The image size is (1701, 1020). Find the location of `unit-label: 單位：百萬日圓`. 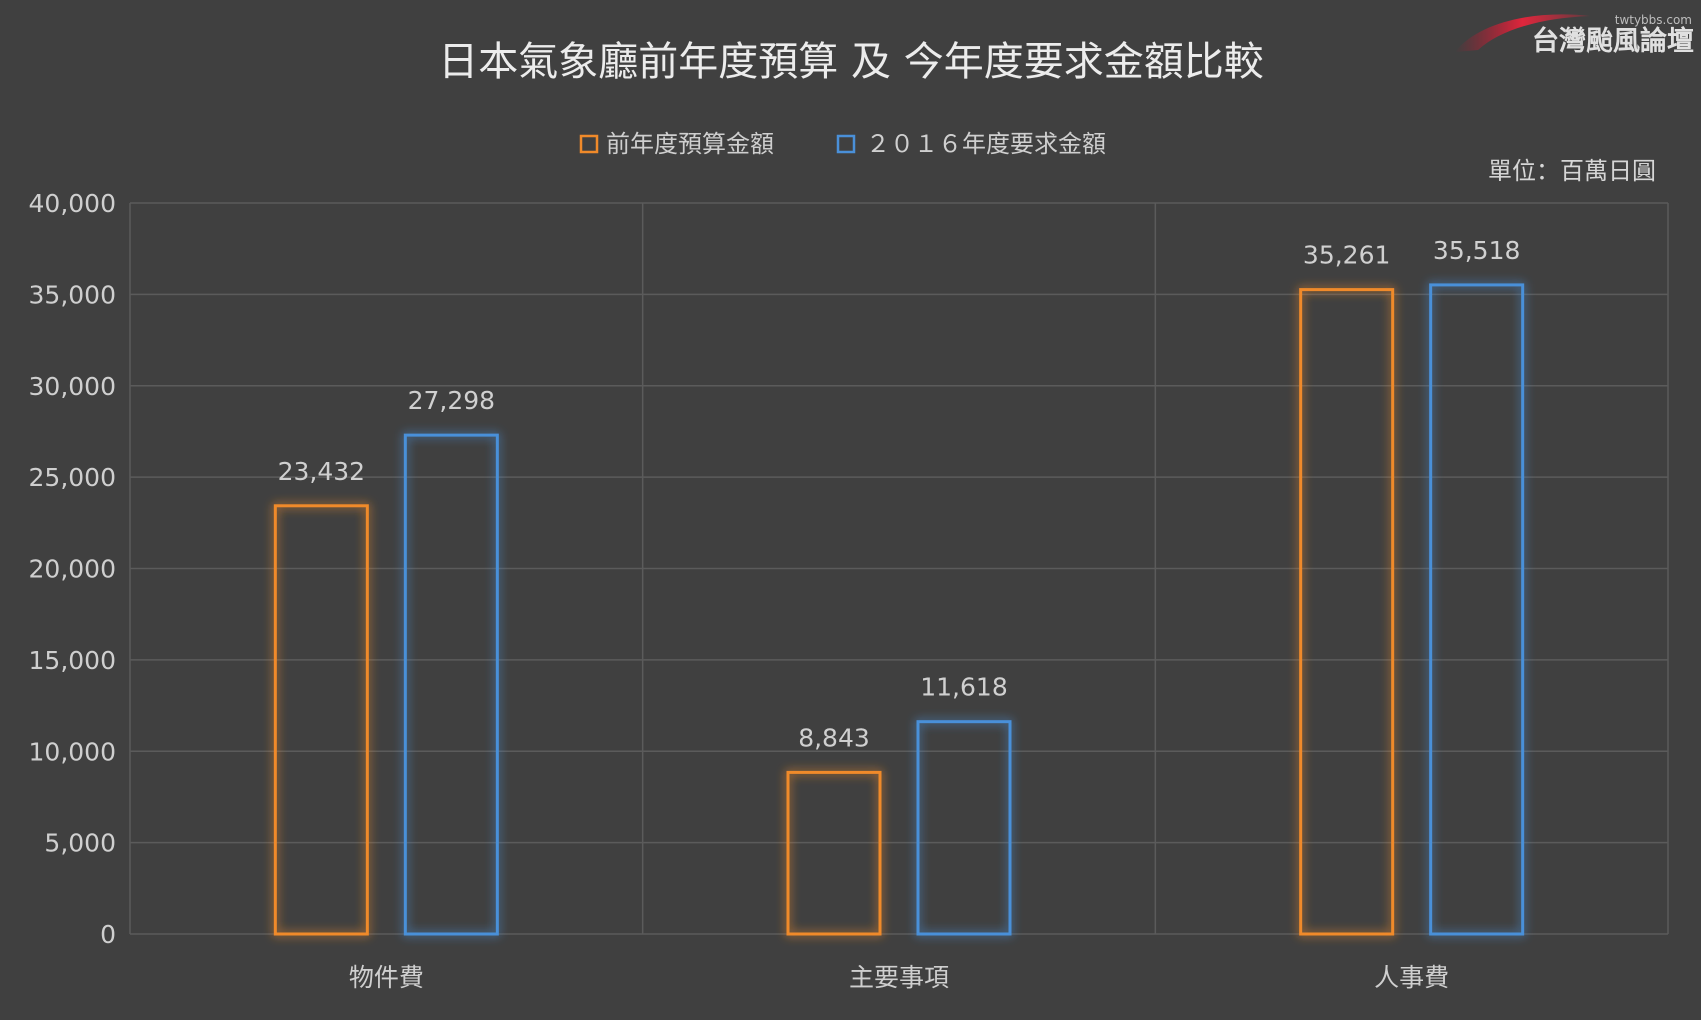

unit-label: 單位：百萬日圓 is located at coordinates (1572, 171).